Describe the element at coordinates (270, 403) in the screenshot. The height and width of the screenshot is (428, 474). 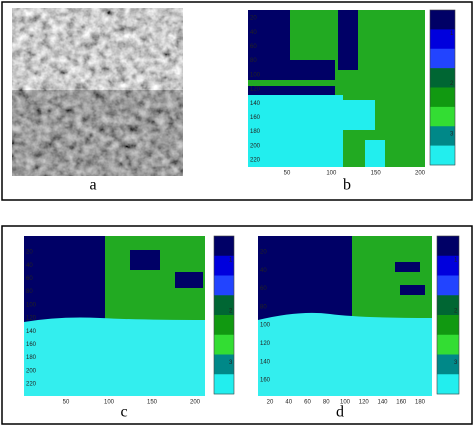
I see `x-tick-label: 20` at that location.